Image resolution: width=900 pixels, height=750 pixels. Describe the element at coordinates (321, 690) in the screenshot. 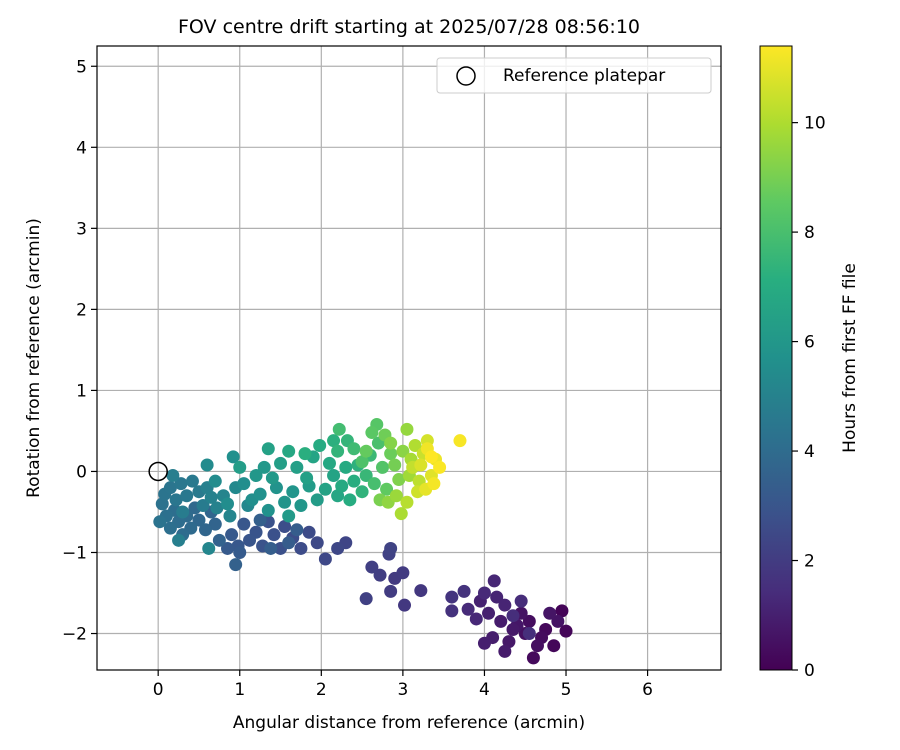

I see `x-tick-label: 2` at that location.